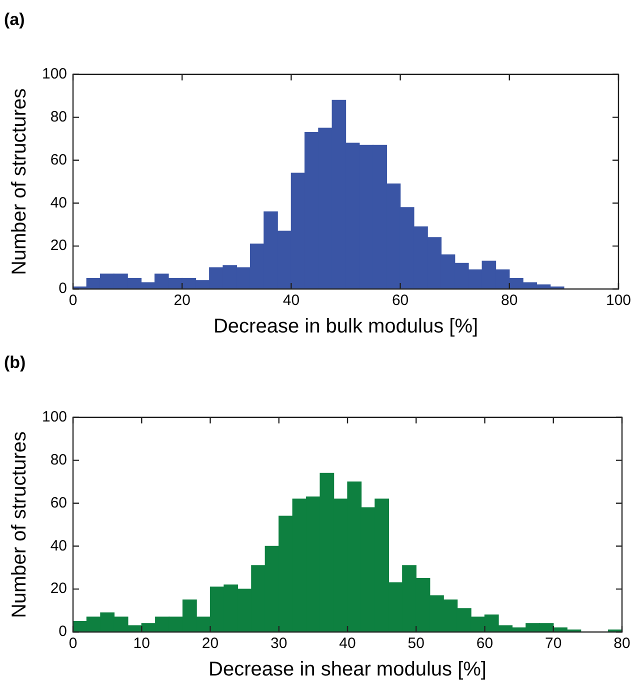 The image size is (634, 687). I want to click on x-tick-label: 10, so click(141, 643).